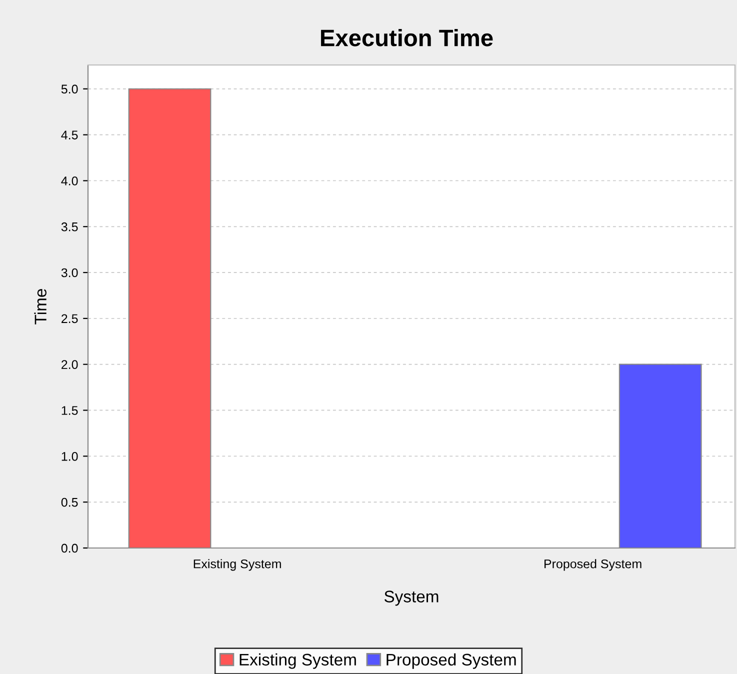 Image resolution: width=737 pixels, height=674 pixels. What do you see at coordinates (69, 548) in the screenshot?
I see `y-tick-label: 0.0` at bounding box center [69, 548].